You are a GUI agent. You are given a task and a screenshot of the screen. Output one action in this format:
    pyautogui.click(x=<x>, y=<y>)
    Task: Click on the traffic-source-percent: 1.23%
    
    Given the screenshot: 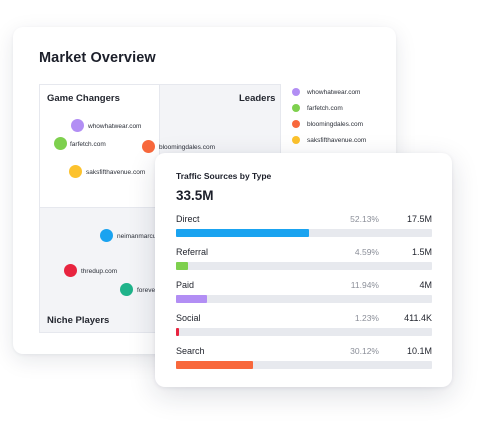 What is the action you would take?
    pyautogui.click(x=366, y=318)
    